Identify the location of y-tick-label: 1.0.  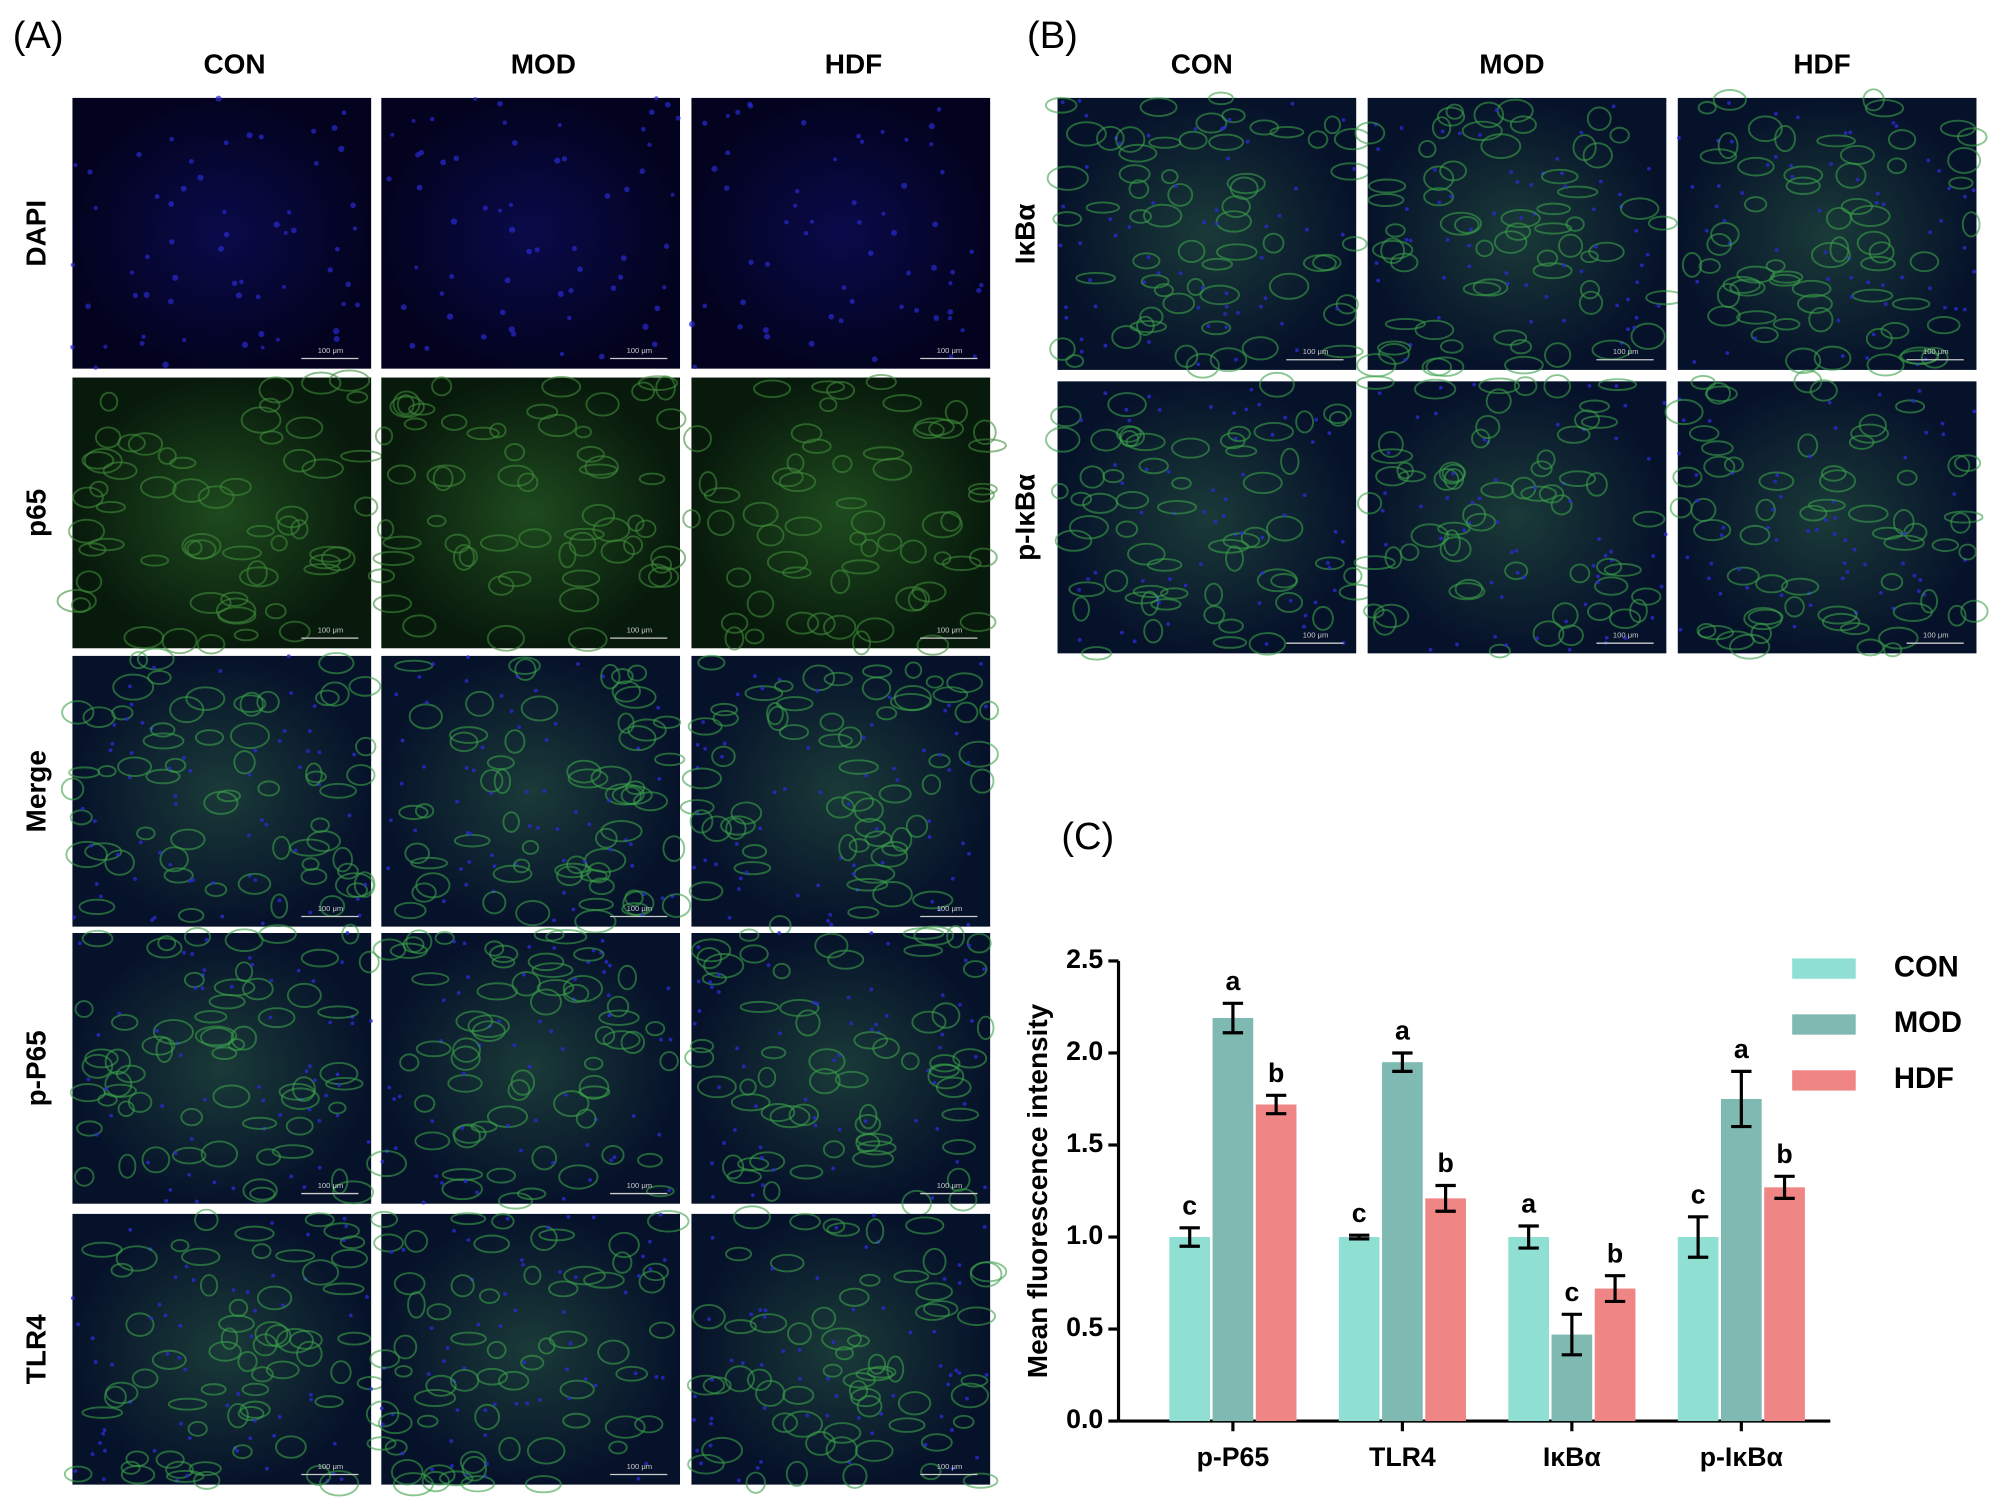
(1084, 1235).